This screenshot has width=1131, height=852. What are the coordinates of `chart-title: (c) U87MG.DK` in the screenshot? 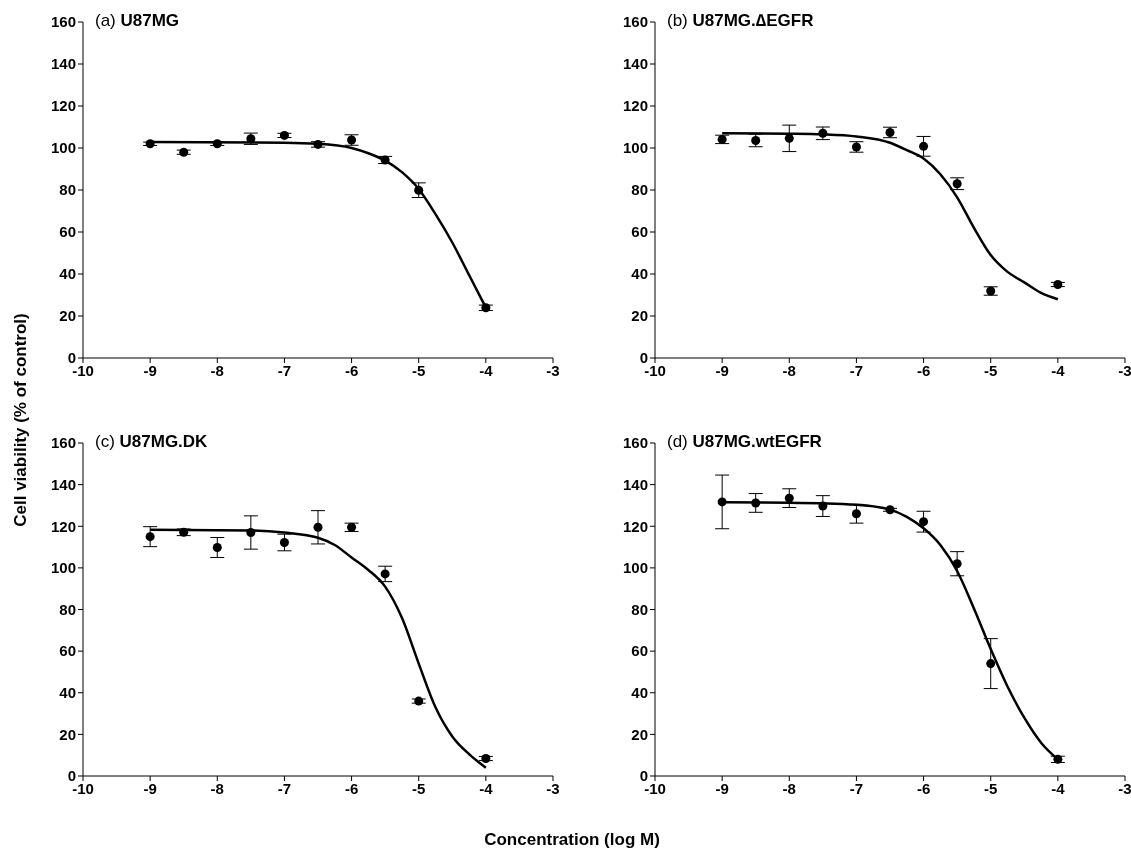 It's located at (151, 441).